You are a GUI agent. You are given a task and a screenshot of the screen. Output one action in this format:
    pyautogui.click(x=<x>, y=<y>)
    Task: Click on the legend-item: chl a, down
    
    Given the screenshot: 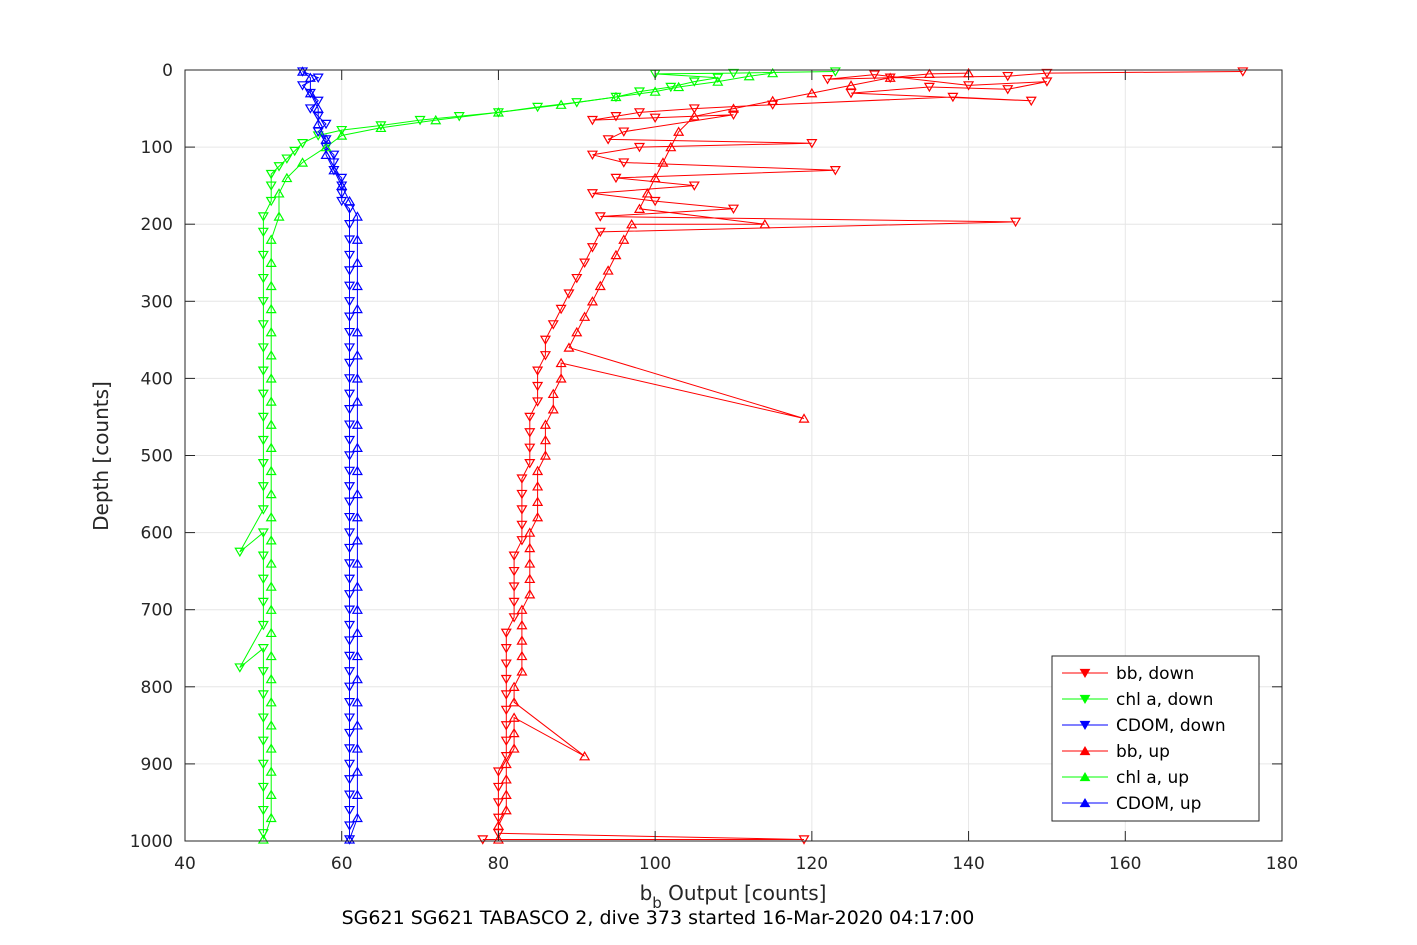 What is the action you would take?
    pyautogui.click(x=1137, y=700)
    